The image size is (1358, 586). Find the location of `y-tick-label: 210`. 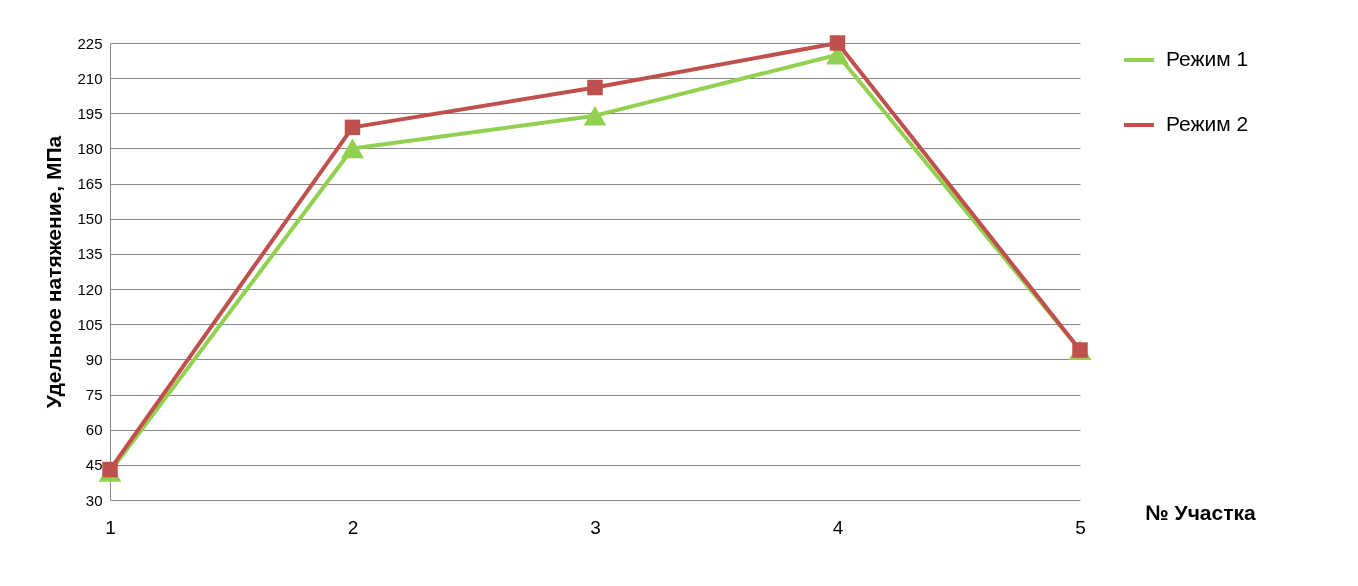

y-tick-label: 210 is located at coordinates (90, 78).